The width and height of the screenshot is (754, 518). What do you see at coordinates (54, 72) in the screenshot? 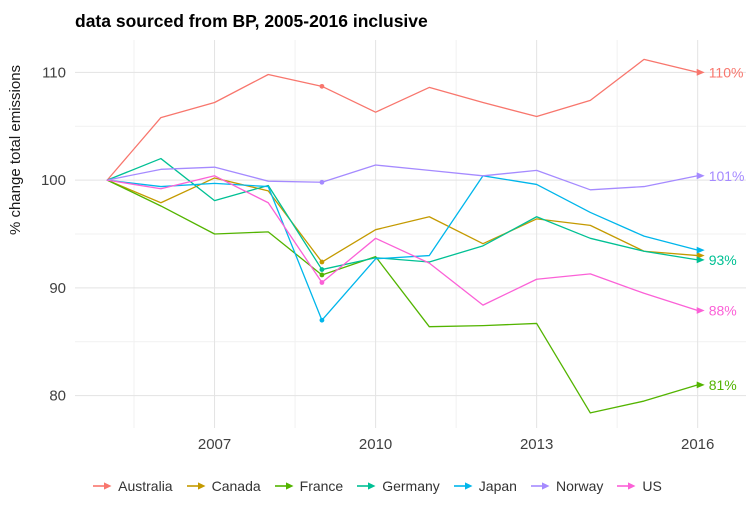
I see `y-tick-label: 110` at bounding box center [54, 72].